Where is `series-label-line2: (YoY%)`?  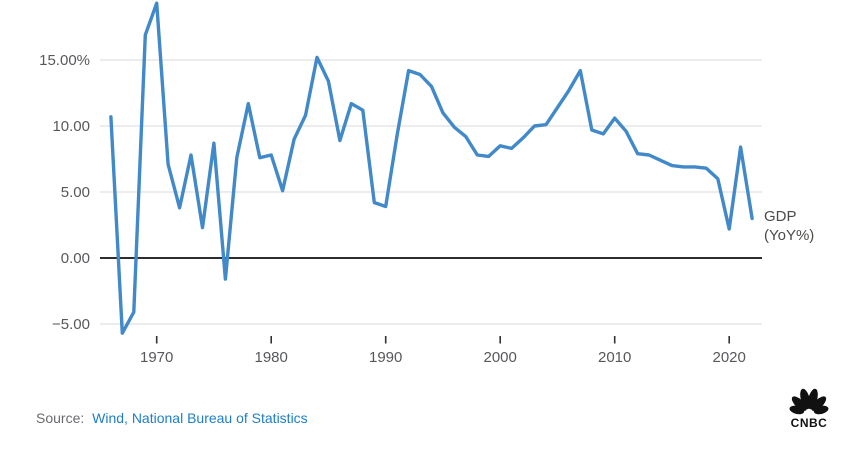 series-label-line2: (YoY%) is located at coordinates (789, 235).